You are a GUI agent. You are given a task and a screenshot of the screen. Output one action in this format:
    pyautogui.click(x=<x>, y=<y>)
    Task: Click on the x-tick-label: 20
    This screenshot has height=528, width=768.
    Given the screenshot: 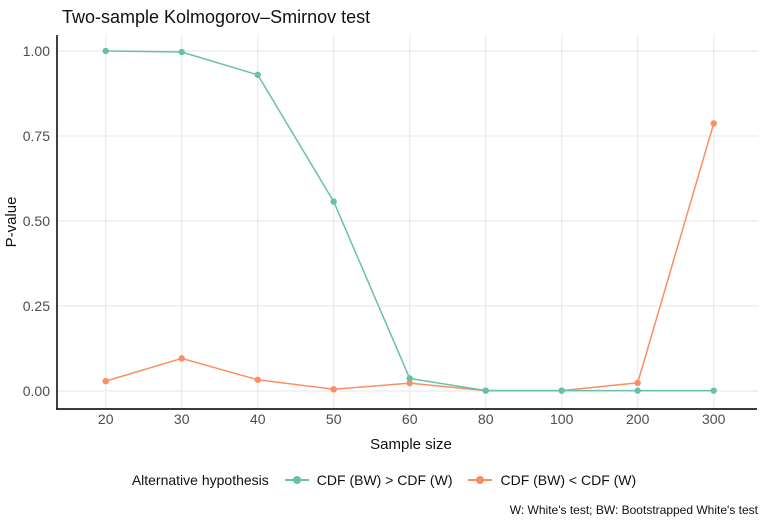 What is the action you would take?
    pyautogui.click(x=106, y=419)
    